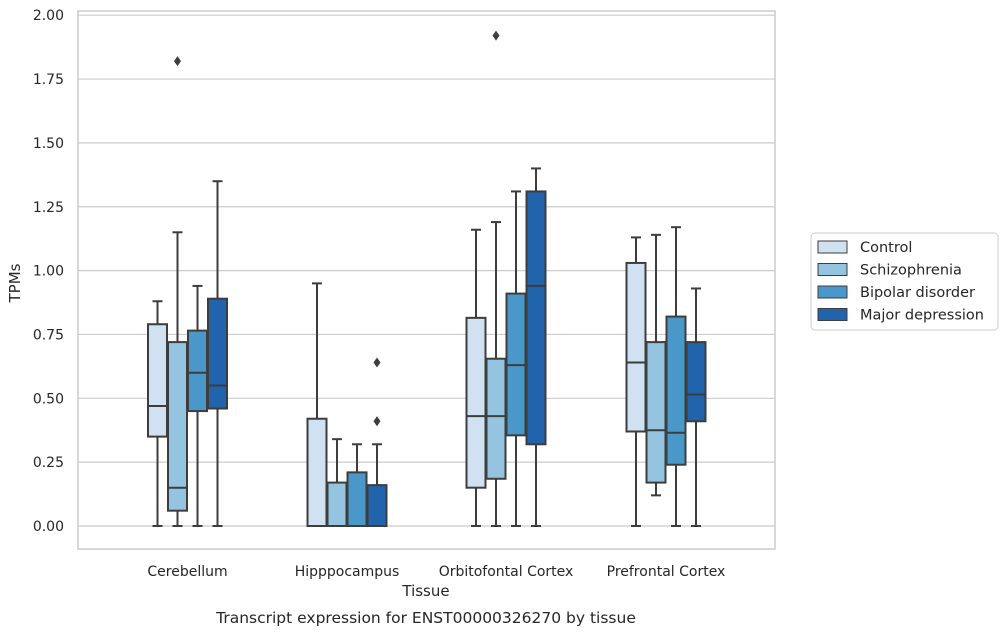 Image resolution: width=1007 pixels, height=636 pixels. Describe the element at coordinates (347, 572) in the screenshot. I see `x-tick-label: Hipppocampus` at that location.